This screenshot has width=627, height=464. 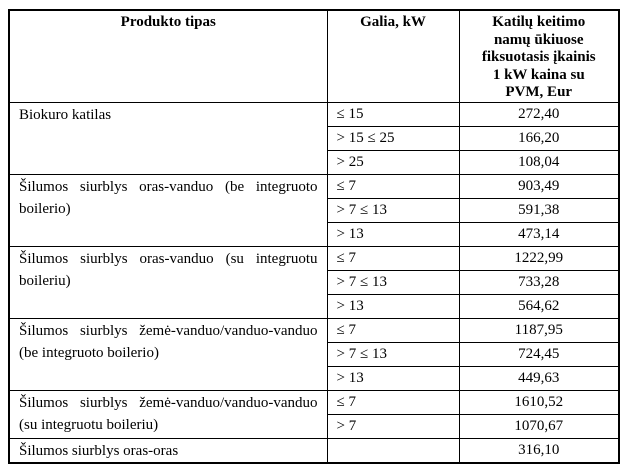 I want to click on table-row: > 7 ≤ 13 724,45, so click(x=314, y=354).